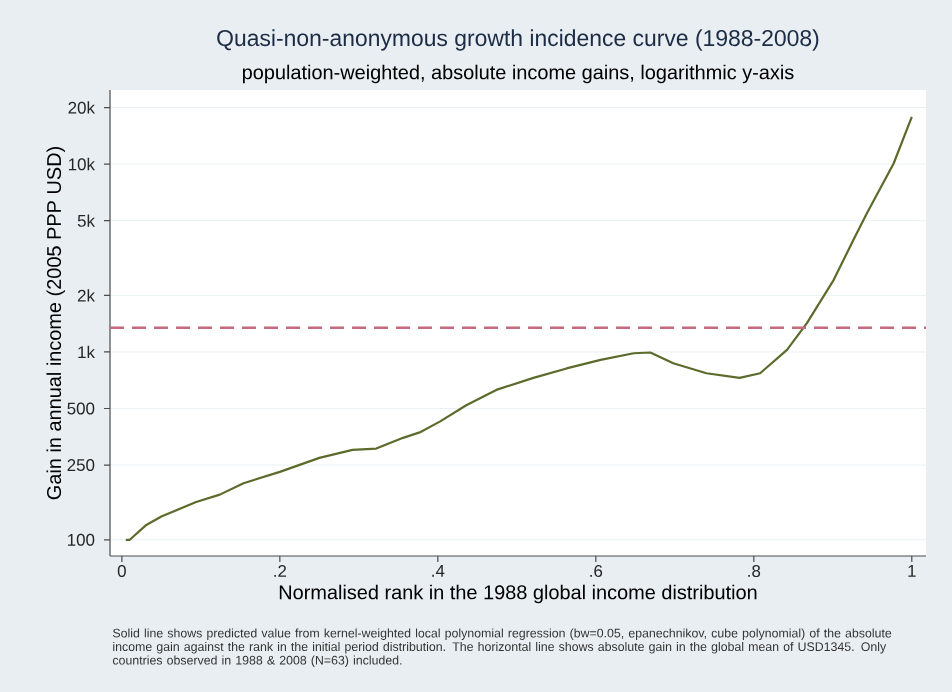 This screenshot has height=692, width=952. I want to click on y-tick-label: 500, so click(81, 408).